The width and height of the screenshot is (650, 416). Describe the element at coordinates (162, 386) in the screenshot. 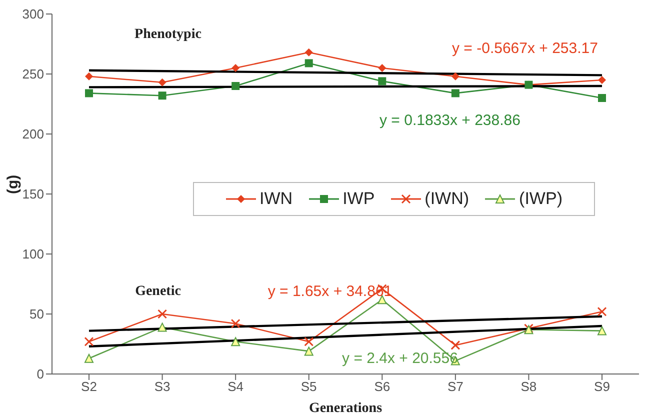

I see `x-tick-label: S3` at that location.